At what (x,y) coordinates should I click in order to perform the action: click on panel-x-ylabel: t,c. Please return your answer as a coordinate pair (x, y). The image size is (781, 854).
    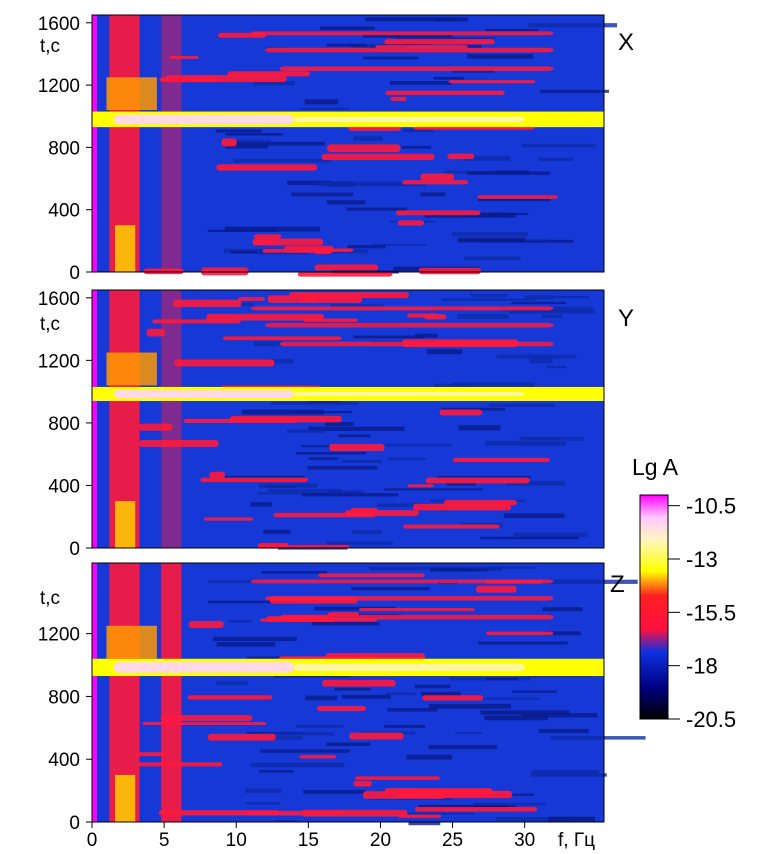
    Looking at the image, I should click on (50, 46).